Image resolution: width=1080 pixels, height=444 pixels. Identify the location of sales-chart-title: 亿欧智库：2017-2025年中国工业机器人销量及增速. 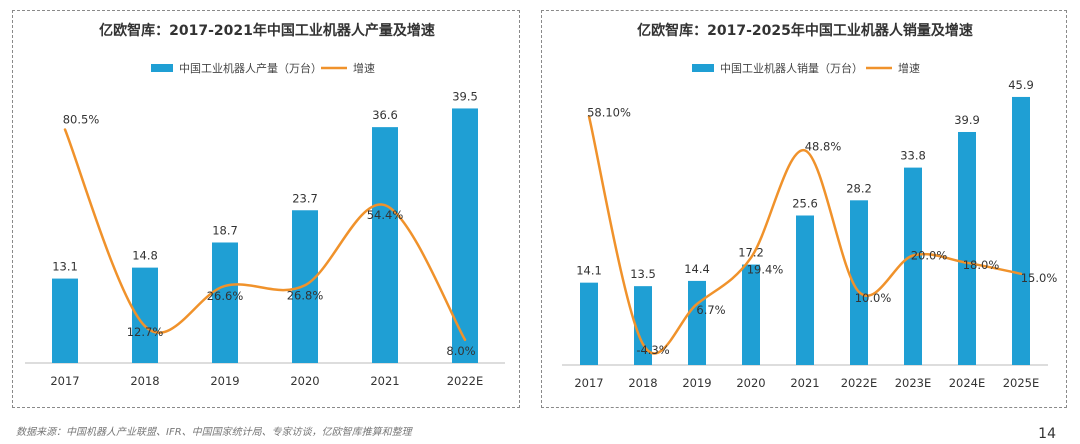
(805, 30).